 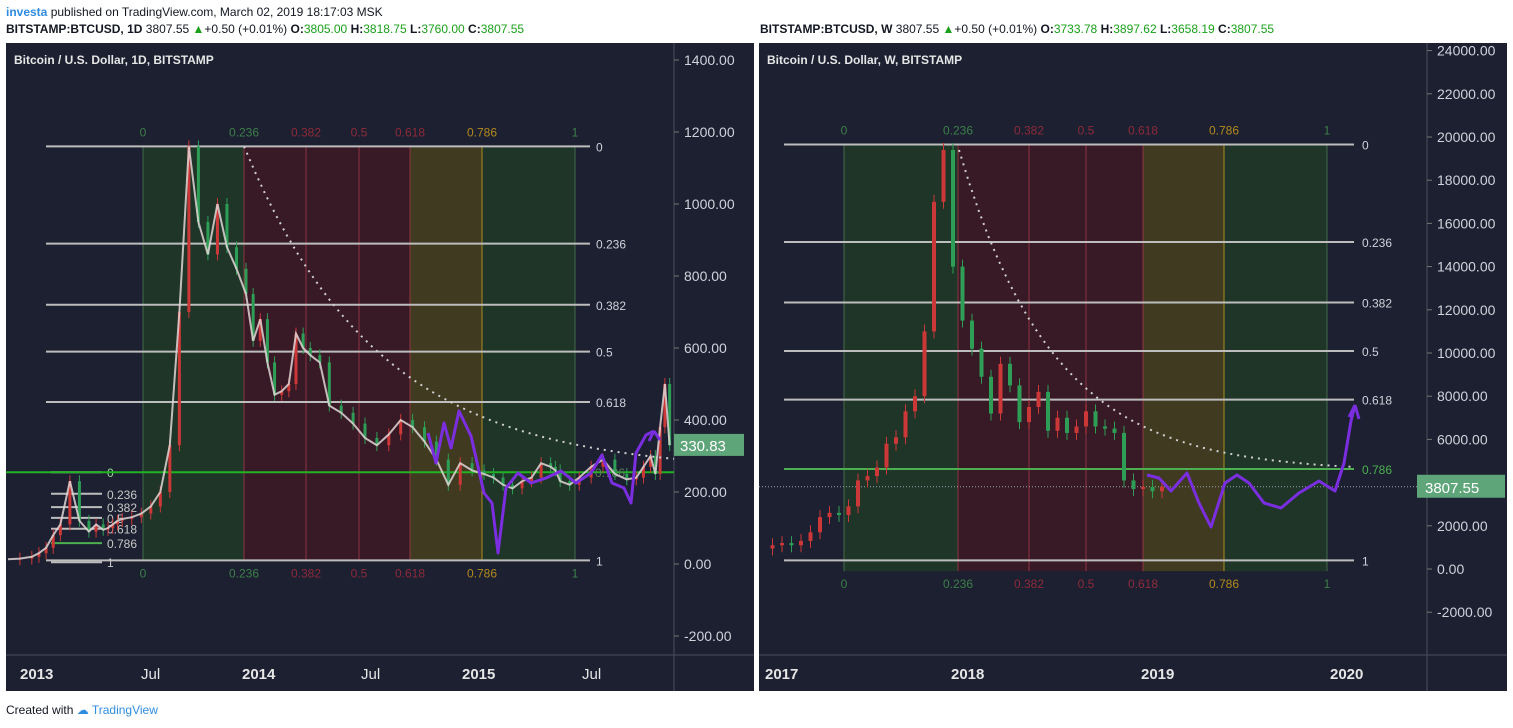 I want to click on author-link: investa, so click(x=27, y=12).